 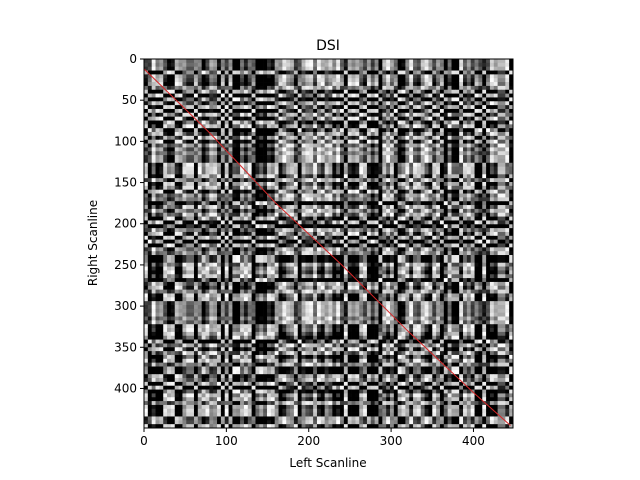 I want to click on chart-title: DSI, so click(x=328, y=46).